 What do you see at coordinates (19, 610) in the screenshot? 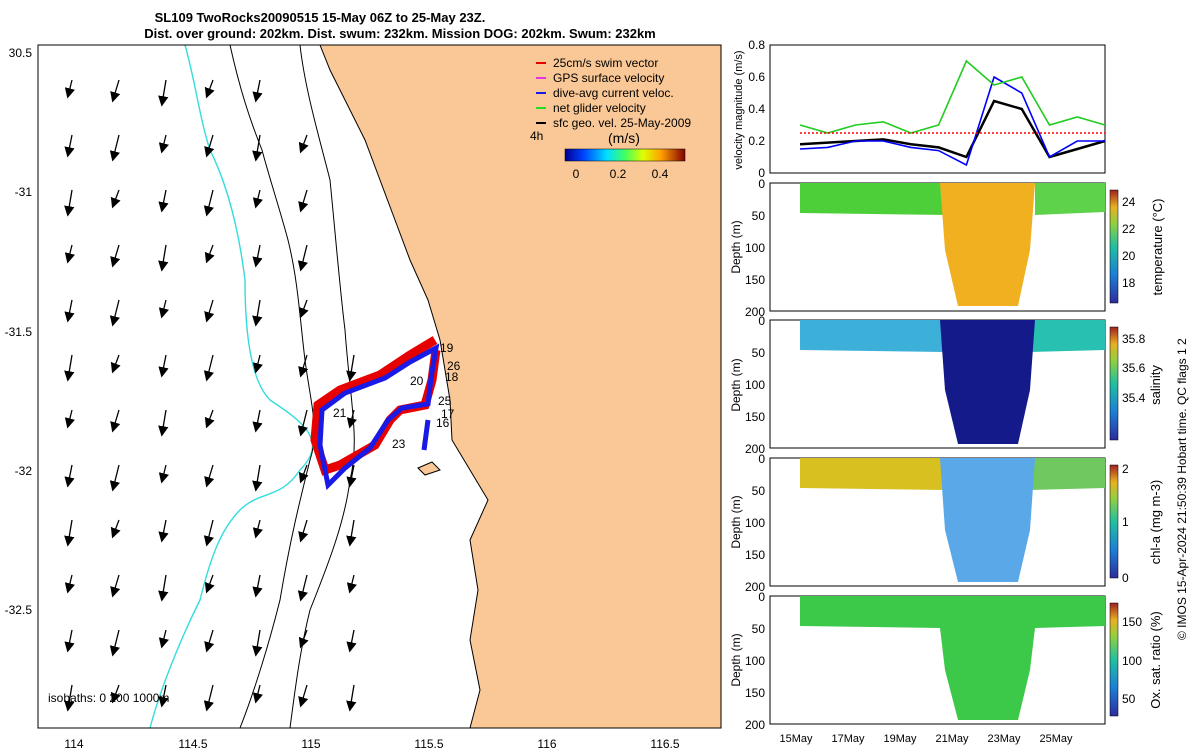
I see `y-tick-label: -32.5` at bounding box center [19, 610].